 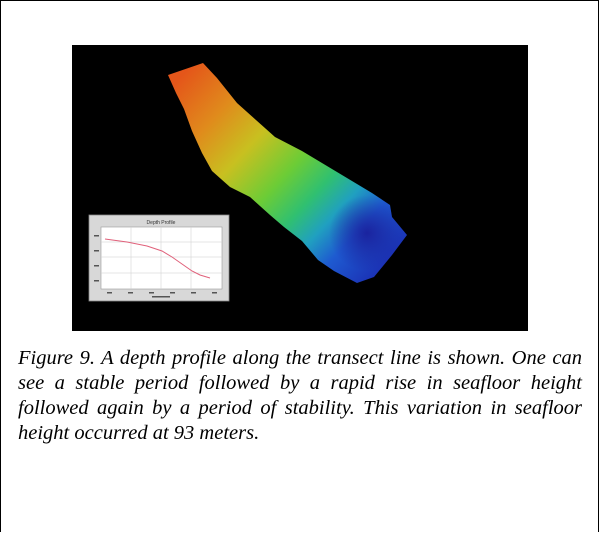 I want to click on depth-profile-inset: Depth Profile, so click(x=159, y=258).